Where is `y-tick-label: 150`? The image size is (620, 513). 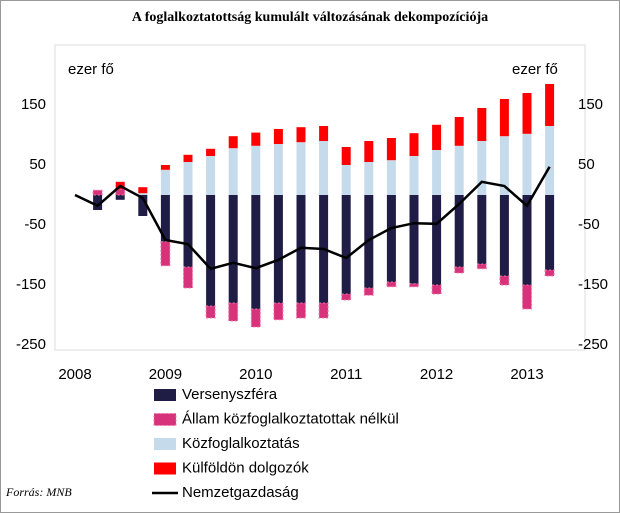 y-tick-label: 150 is located at coordinates (33, 104).